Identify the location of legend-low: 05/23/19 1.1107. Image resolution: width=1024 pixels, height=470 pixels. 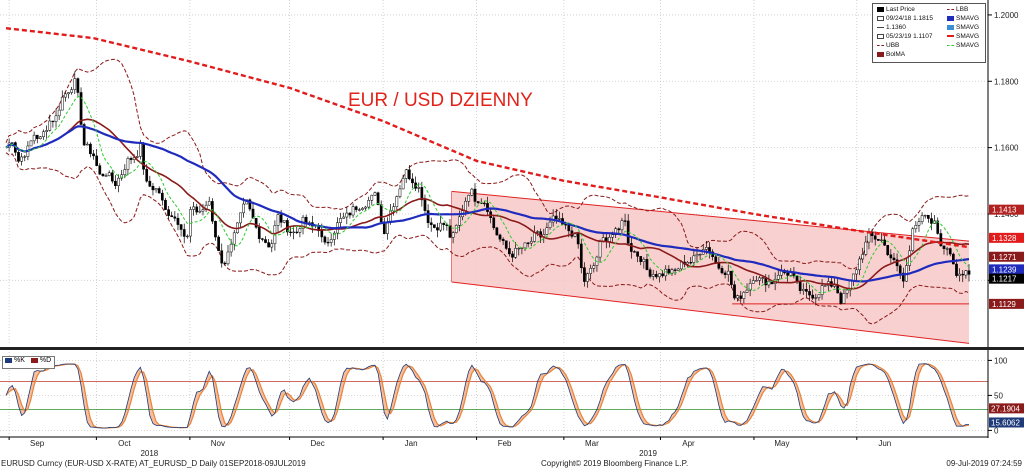
(905, 36).